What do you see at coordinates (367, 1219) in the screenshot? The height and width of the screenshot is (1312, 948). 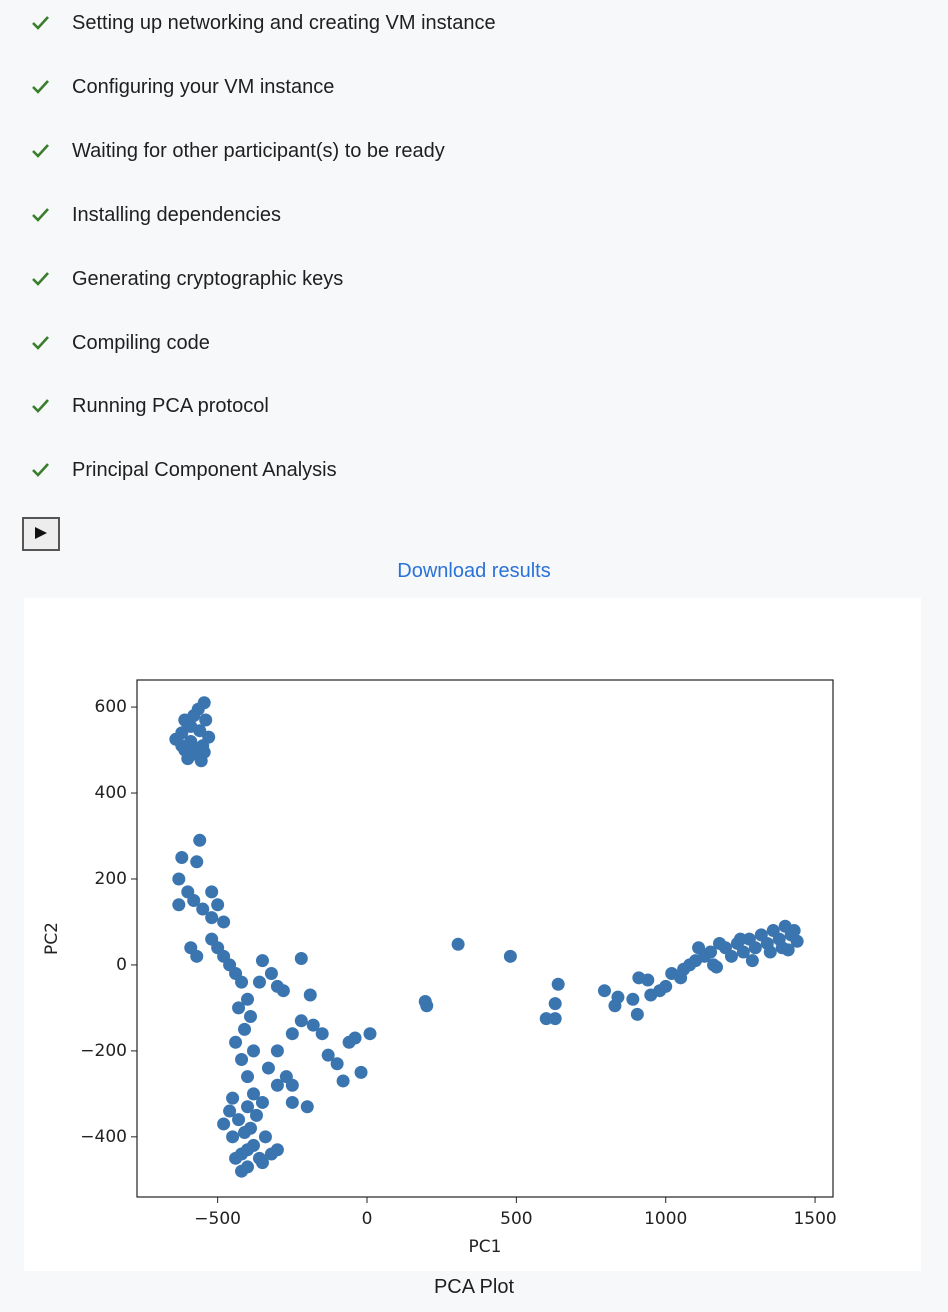 I see `x-tick-label: 0` at bounding box center [367, 1219].